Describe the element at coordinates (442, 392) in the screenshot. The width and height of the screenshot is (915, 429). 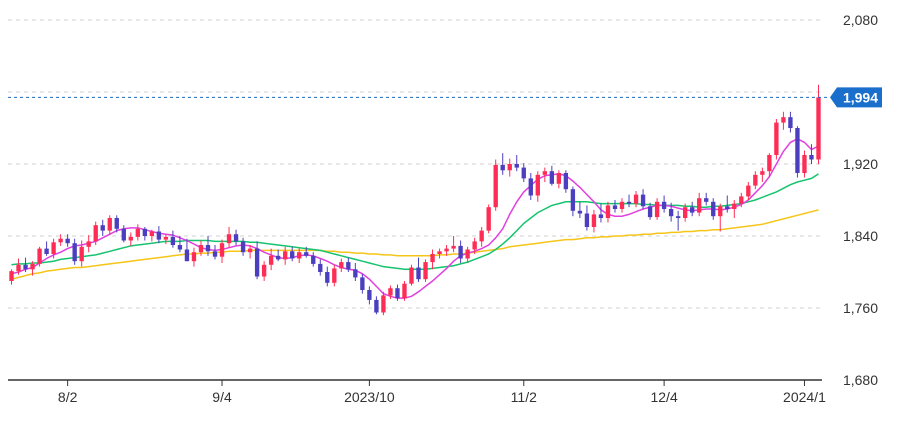
I see `x-axis-ticks: 8/2 9/4 2023/10 11/2 12/4 2024/1` at that location.